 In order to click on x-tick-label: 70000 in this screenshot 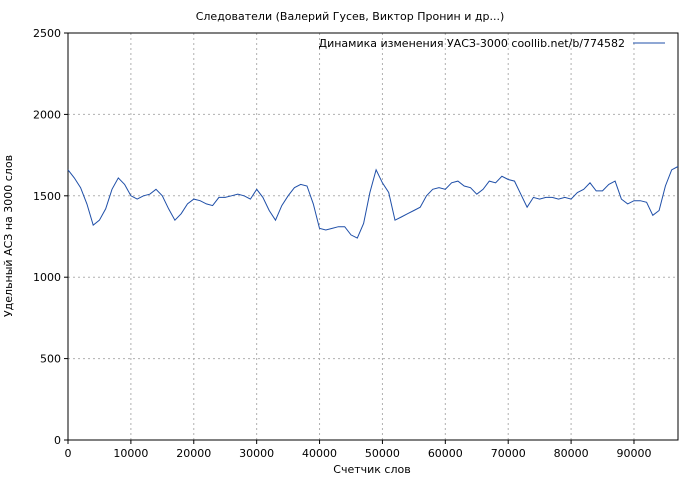, I will do `click(508, 453)`.